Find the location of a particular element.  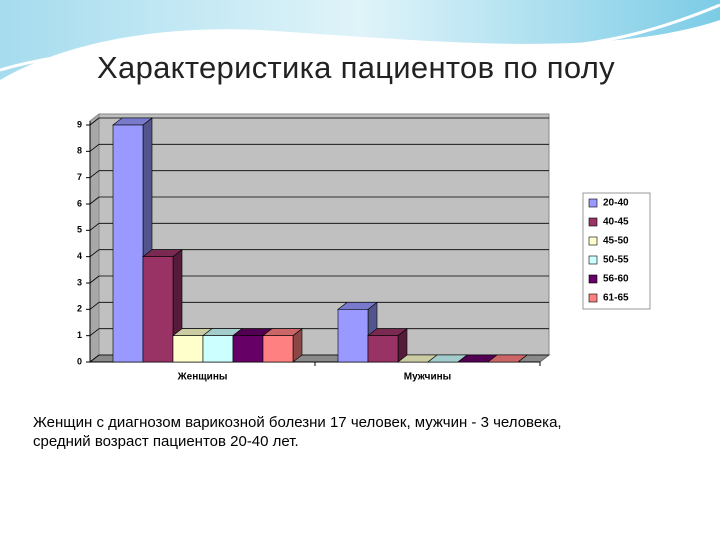

x-tick-label: Женщины is located at coordinates (202, 377).